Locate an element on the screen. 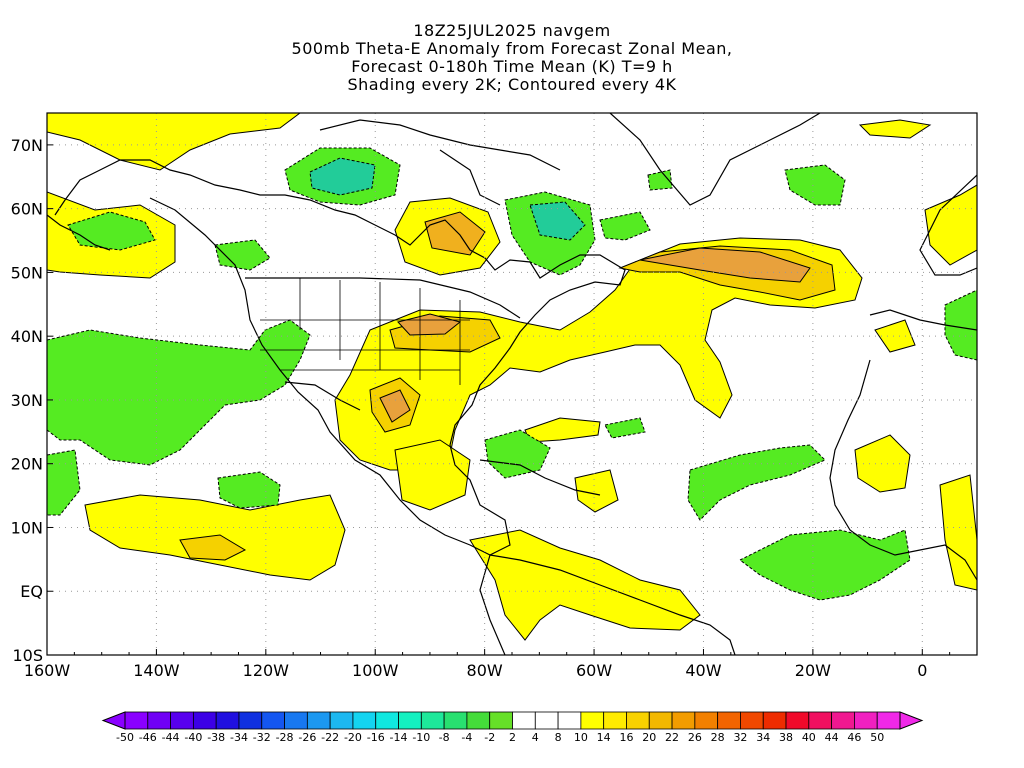  y-tick-label: 30N is located at coordinates (27, 400).